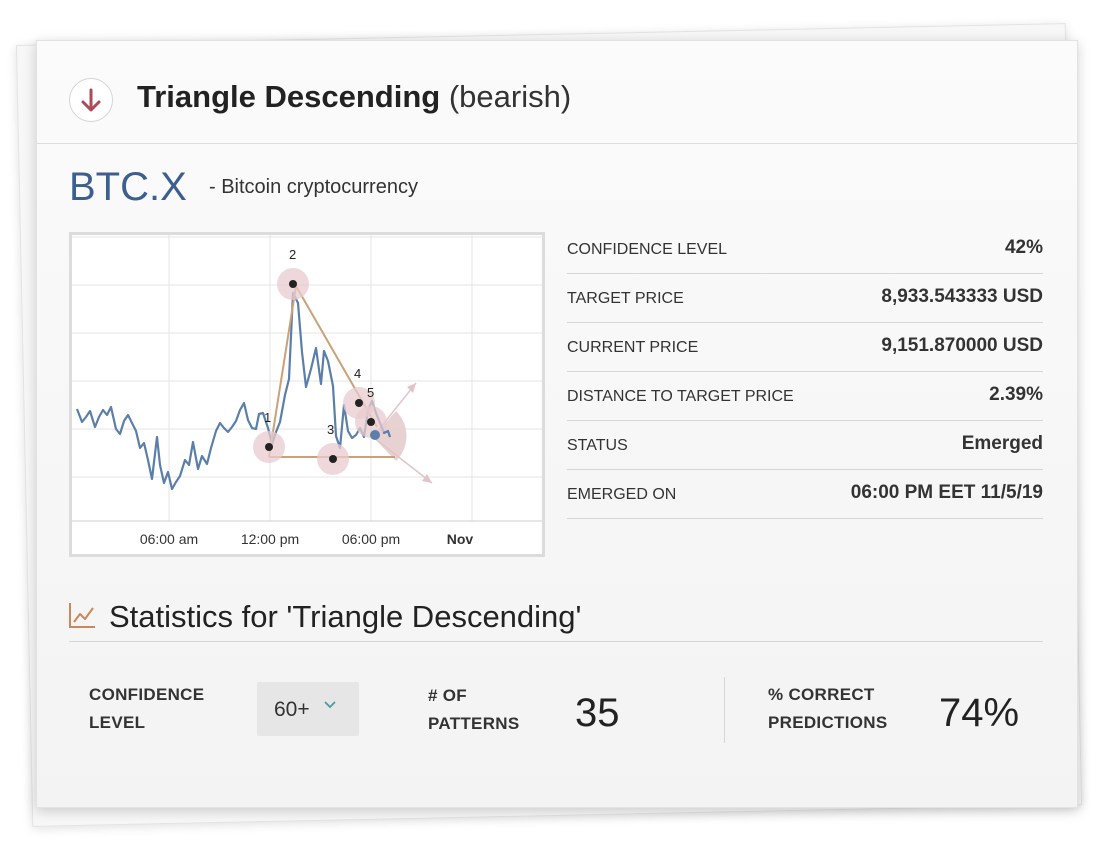  What do you see at coordinates (370, 392) in the screenshot?
I see `pattern-point-label: 5` at bounding box center [370, 392].